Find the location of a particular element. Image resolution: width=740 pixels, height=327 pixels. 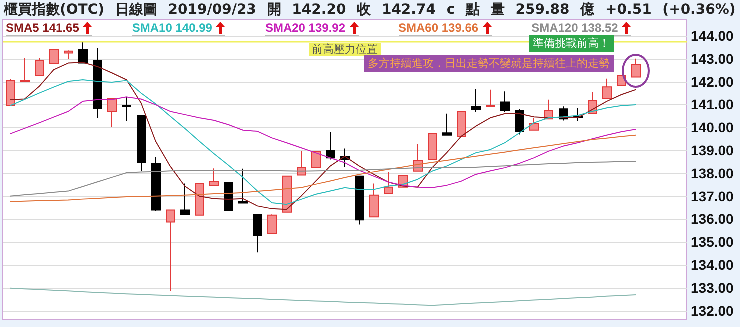

y-tick-label: 144.00 is located at coordinates (712, 36).